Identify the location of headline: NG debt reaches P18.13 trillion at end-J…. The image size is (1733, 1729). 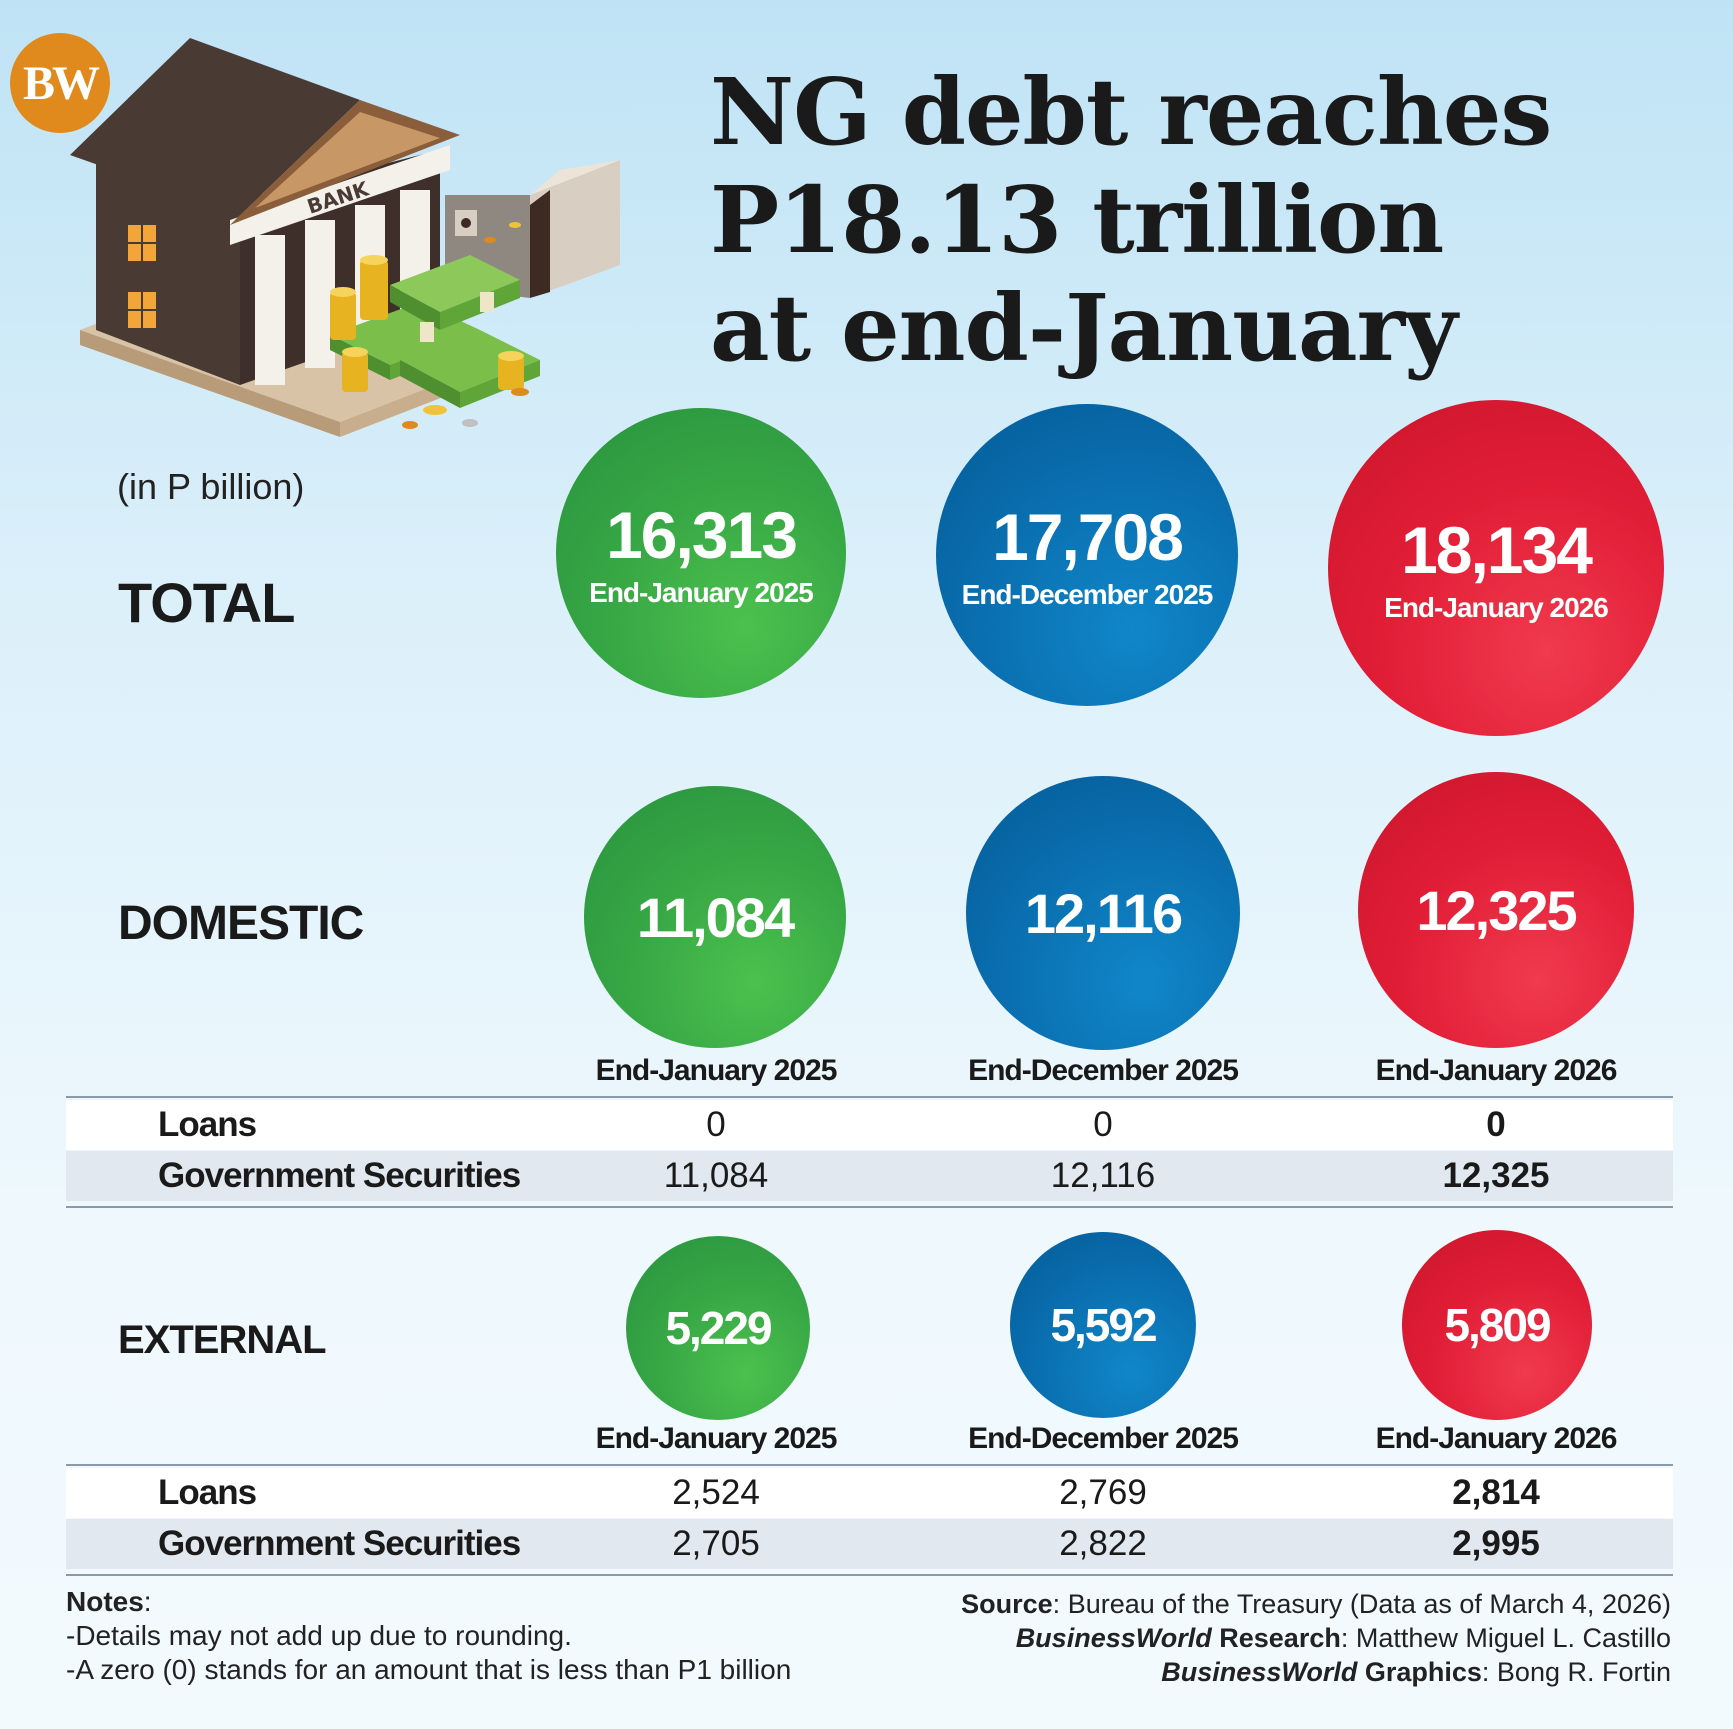
(1190, 220).